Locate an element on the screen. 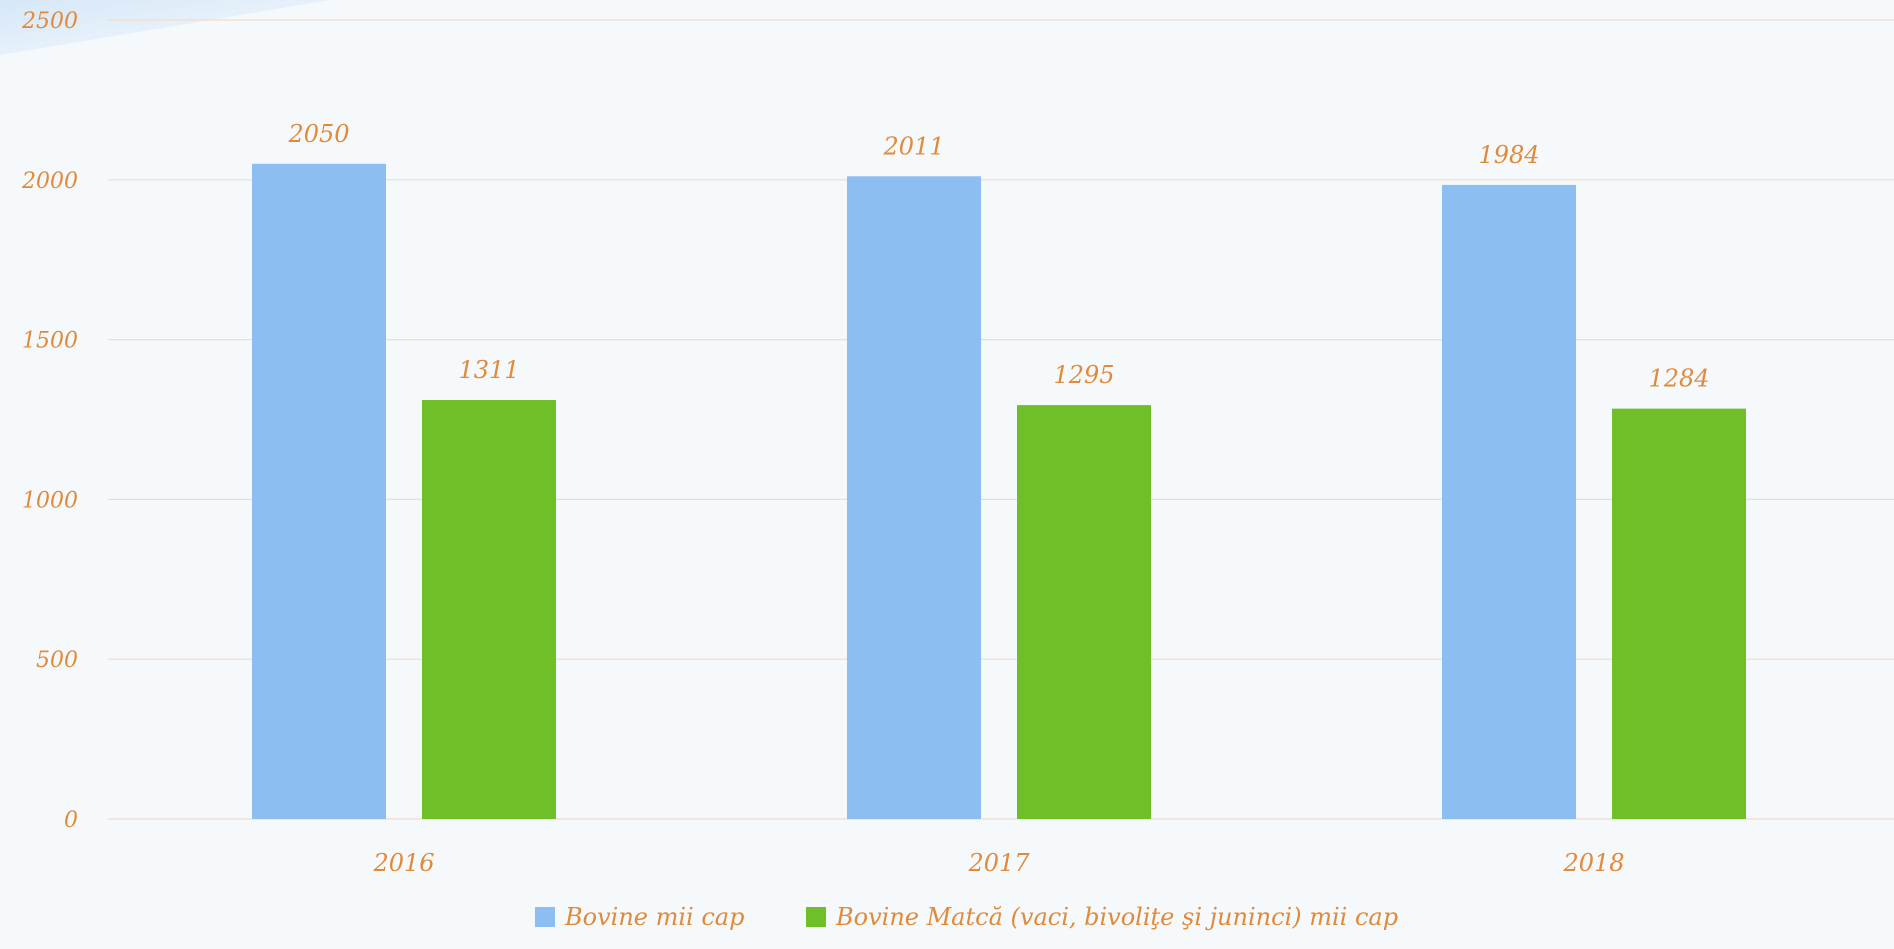 This screenshot has width=1894, height=949. y-tick-label: 500 is located at coordinates (57, 660).